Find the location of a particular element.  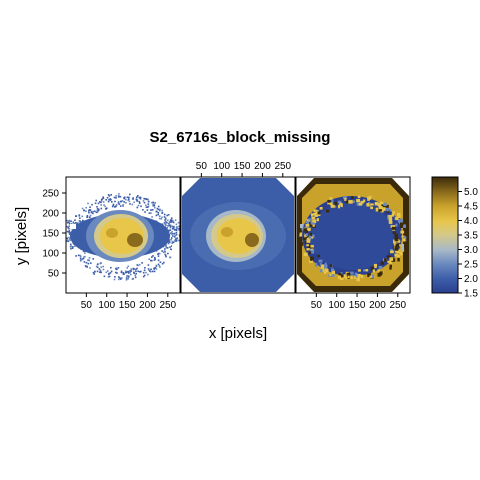

y-tick-label: 200 is located at coordinates (50, 214).